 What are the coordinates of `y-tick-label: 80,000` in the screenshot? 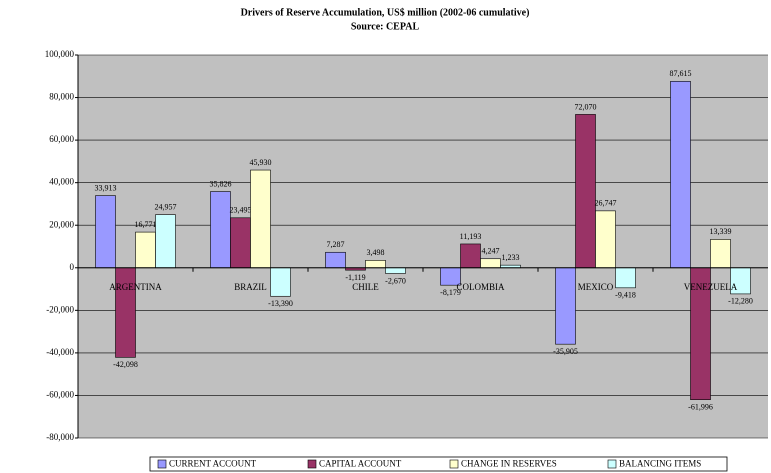 It's located at (61, 97).